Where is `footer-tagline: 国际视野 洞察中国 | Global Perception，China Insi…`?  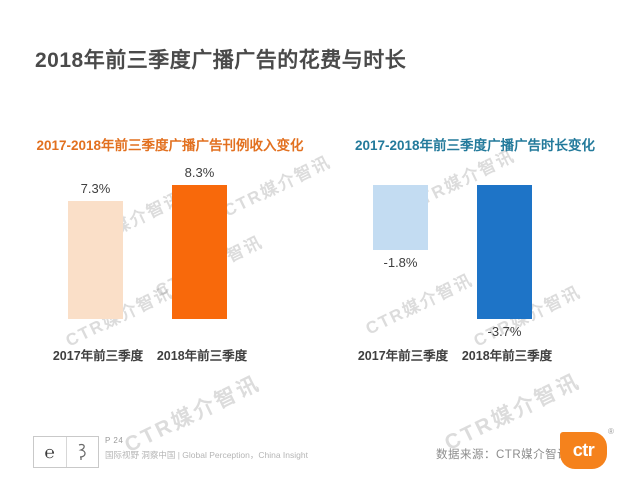
footer-tagline: 国际视野 洞察中国 | Global Perception，China Insi… is located at coordinates (206, 455).